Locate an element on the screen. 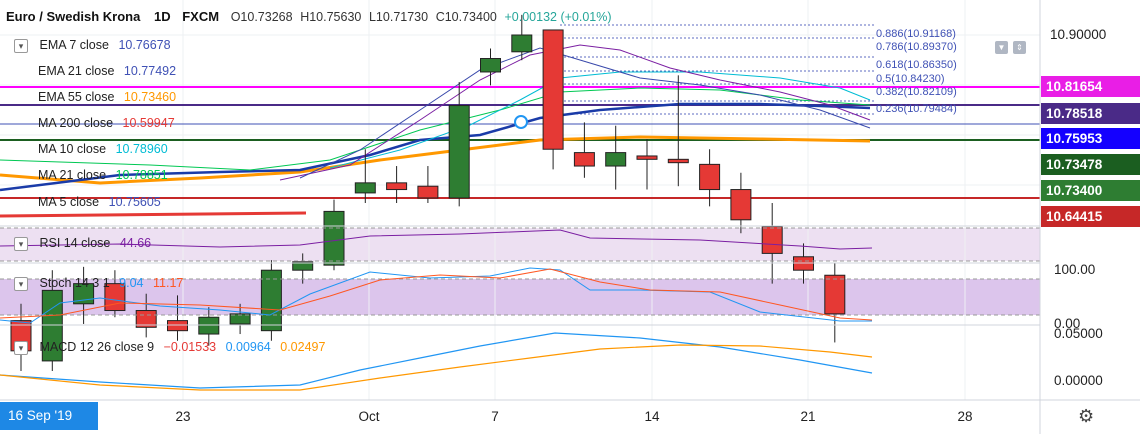  fib-label: 0.236(10.79484) is located at coordinates (916, 109).